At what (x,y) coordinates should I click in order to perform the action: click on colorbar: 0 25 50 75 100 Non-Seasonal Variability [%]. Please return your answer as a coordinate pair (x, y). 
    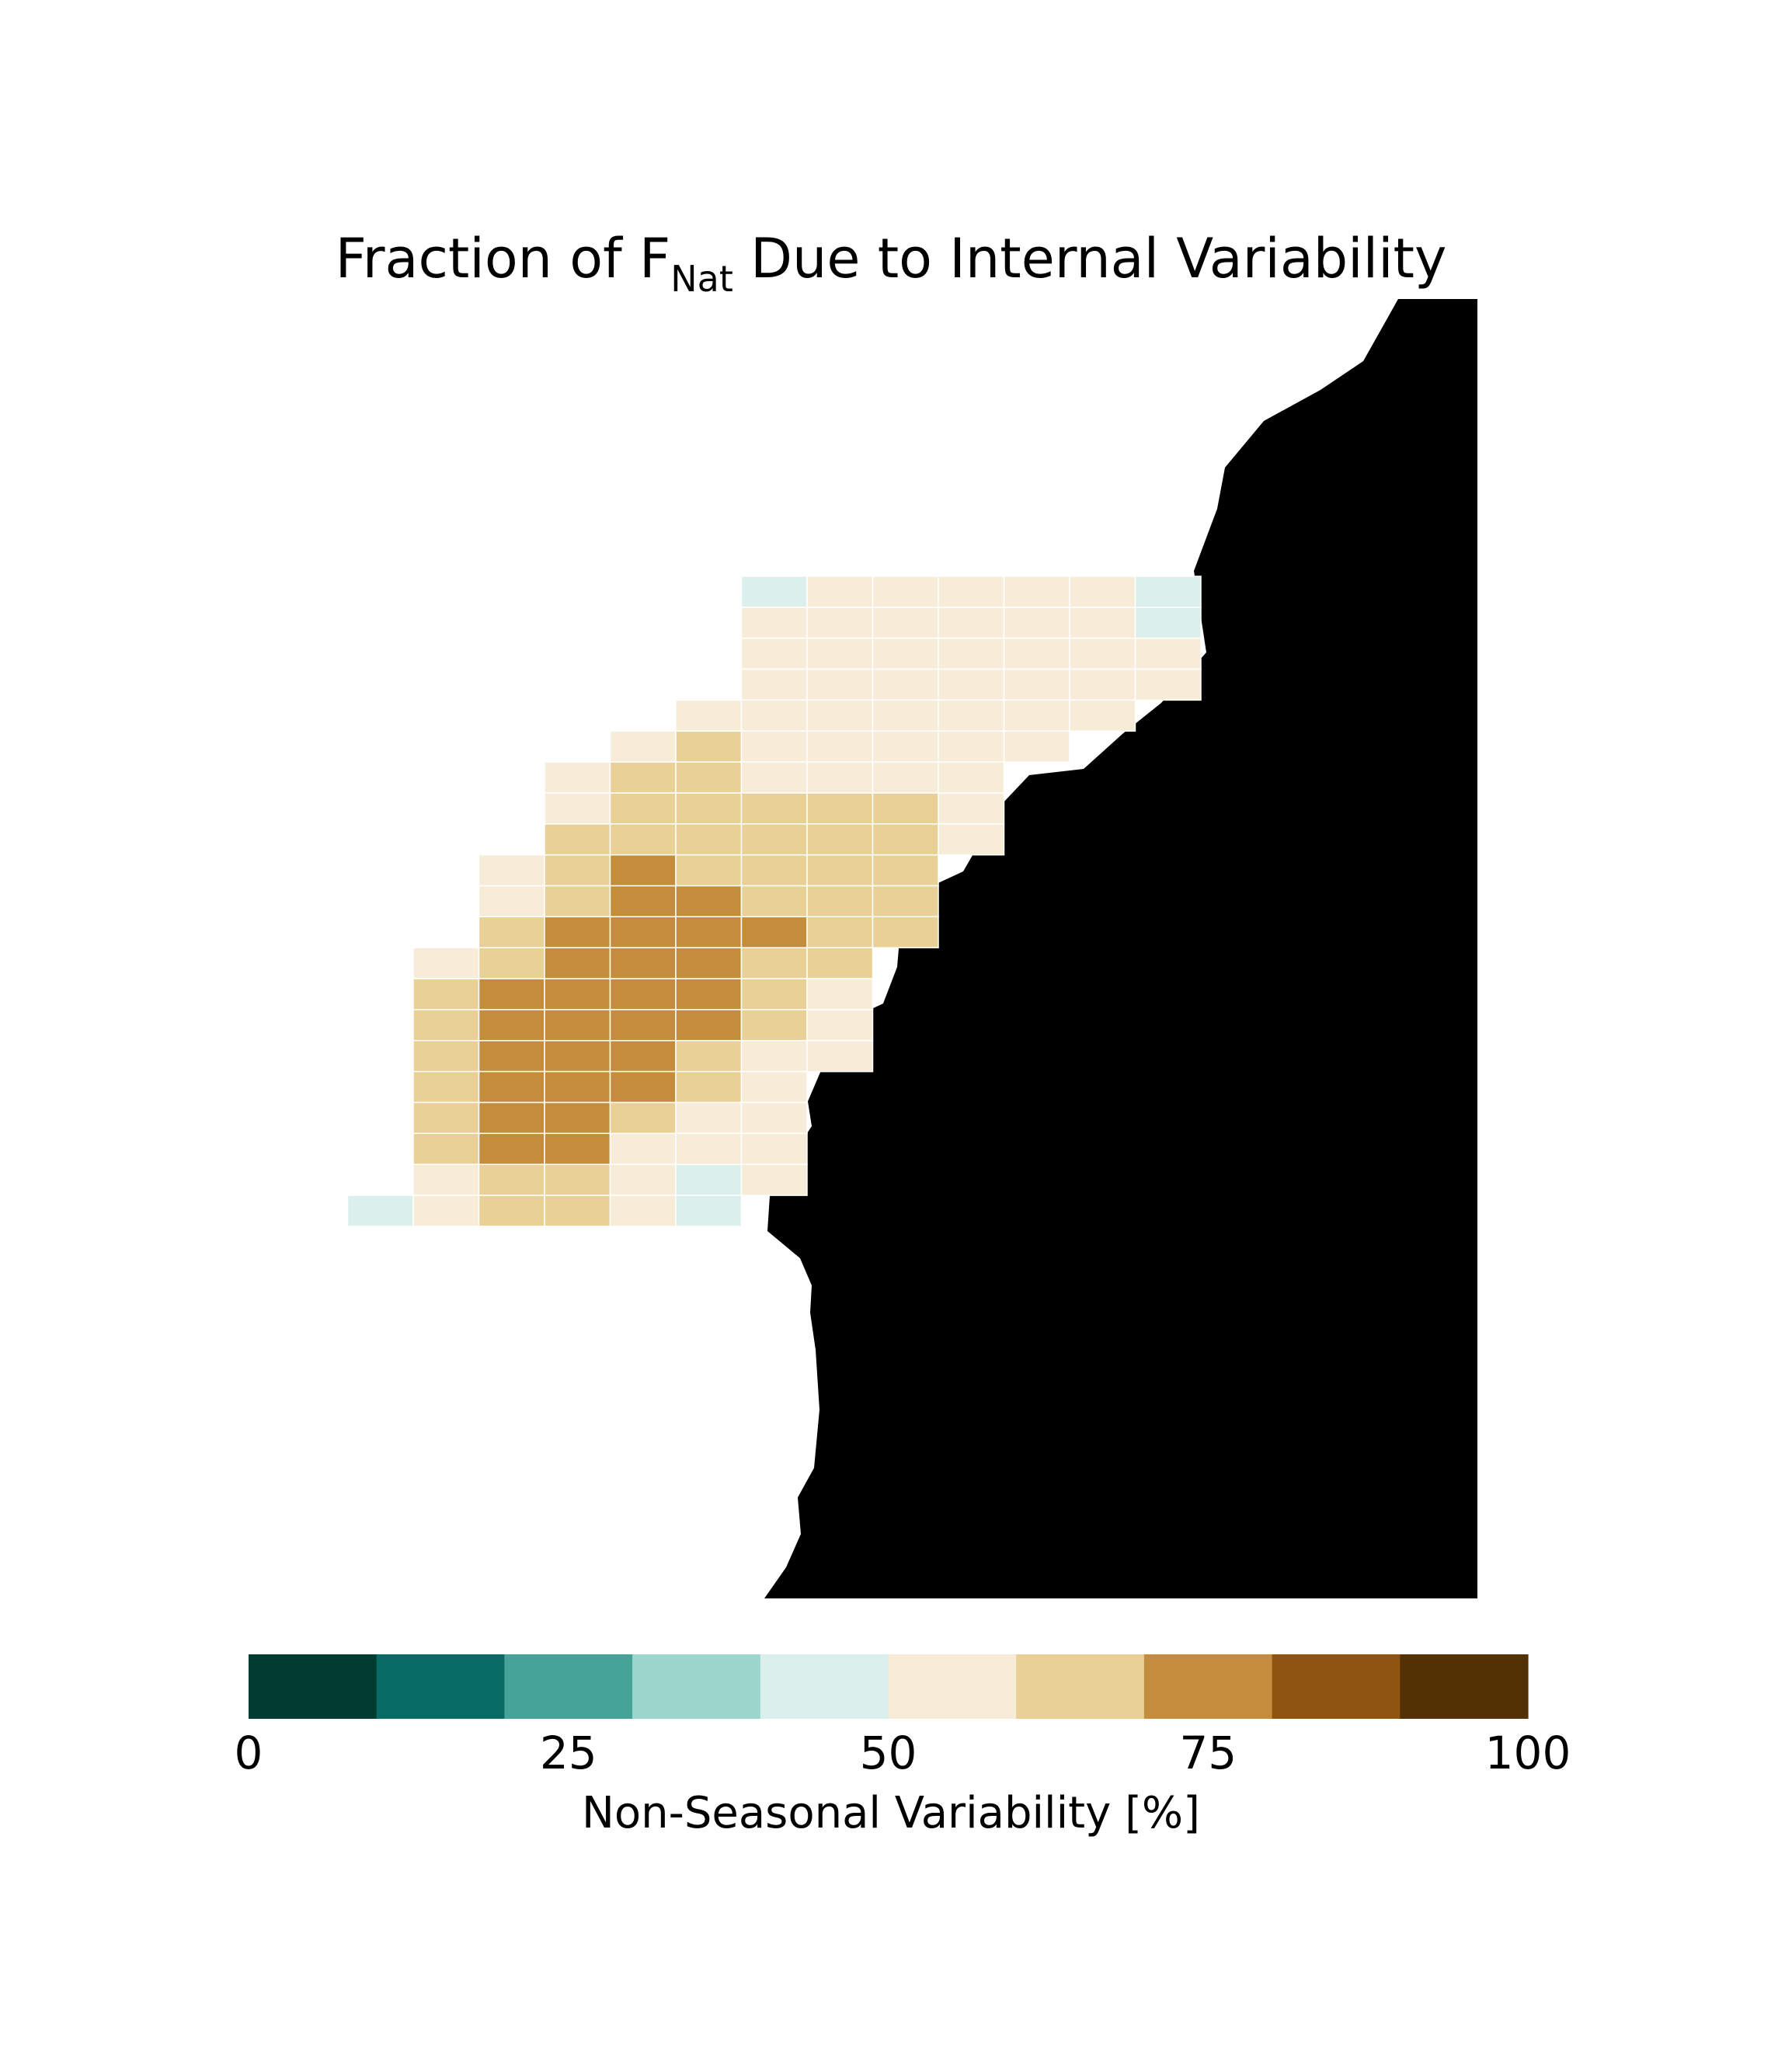
    Looking at the image, I should click on (903, 1746).